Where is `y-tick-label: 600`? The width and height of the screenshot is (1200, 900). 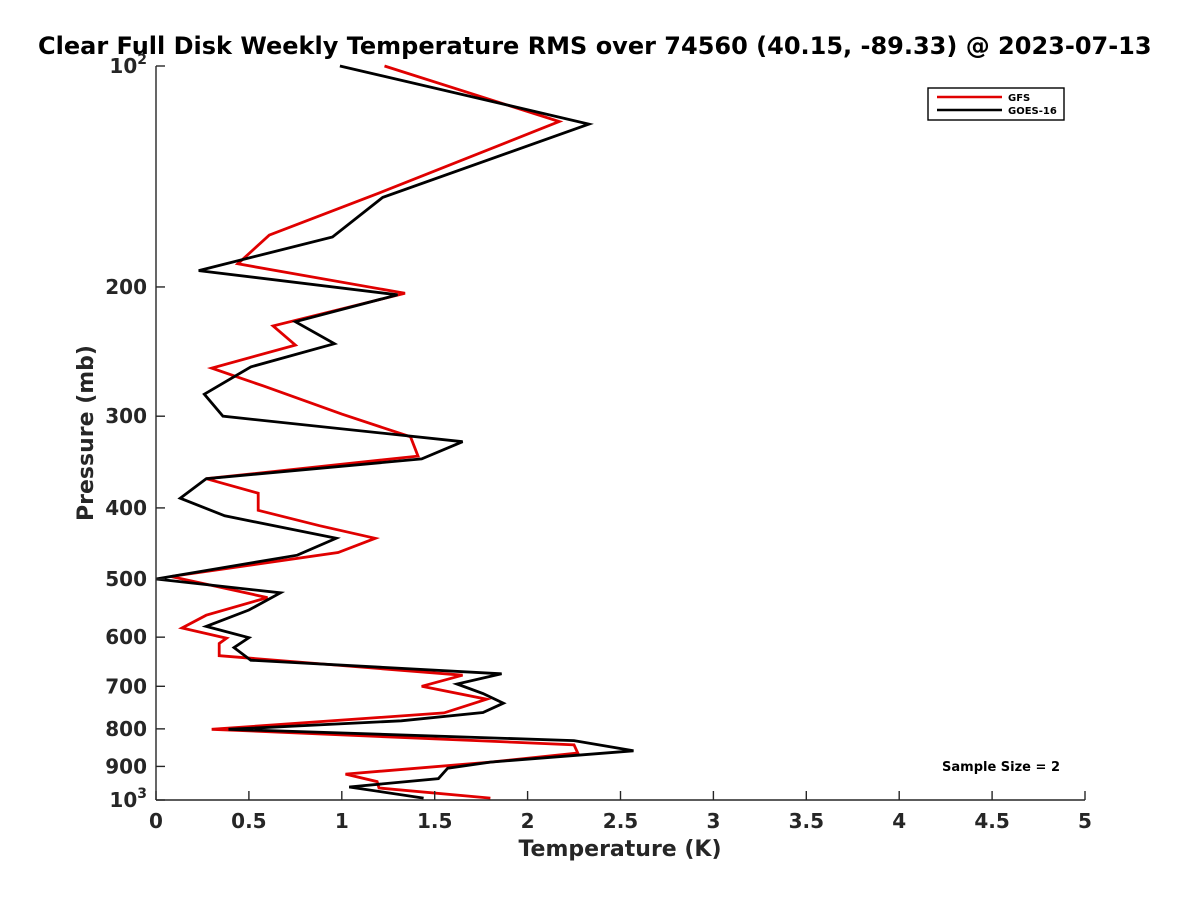 y-tick-label: 600 is located at coordinates (126, 637).